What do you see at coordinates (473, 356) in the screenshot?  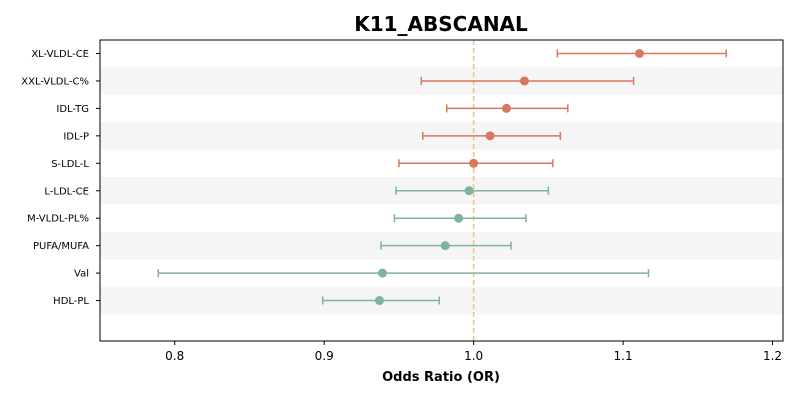 I see `x-tick-label: 1.0` at bounding box center [473, 356].